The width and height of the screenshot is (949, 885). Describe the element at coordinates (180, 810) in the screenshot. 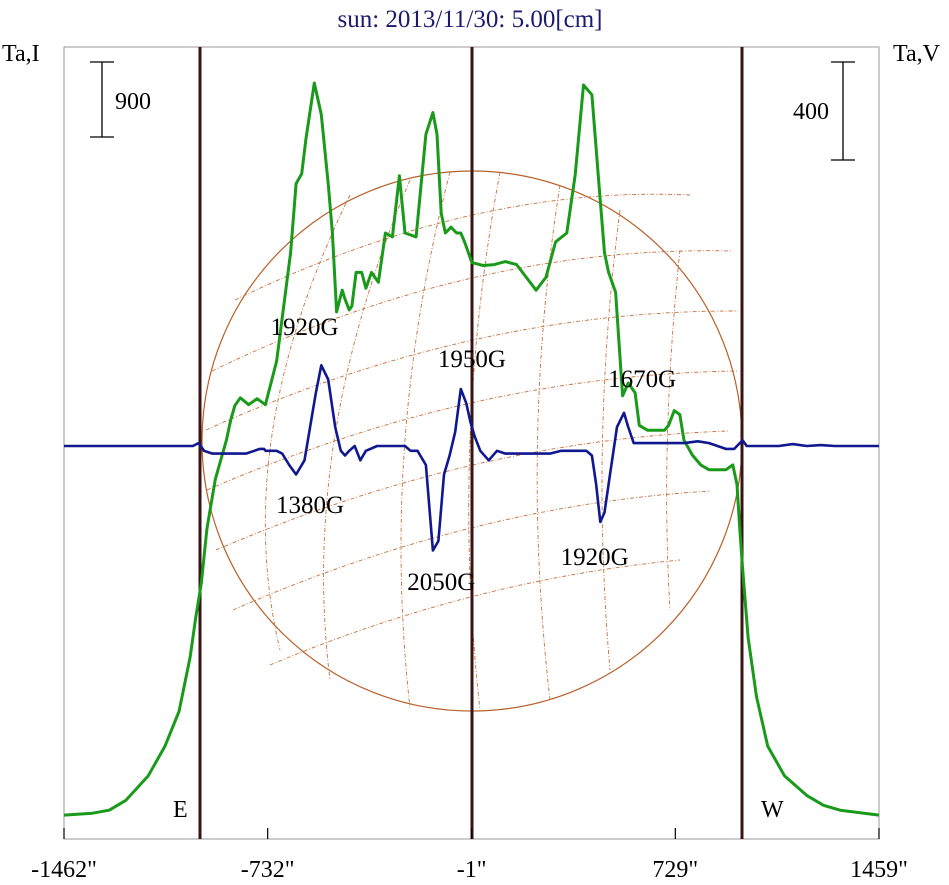

I see `east-limb-label: E` at that location.